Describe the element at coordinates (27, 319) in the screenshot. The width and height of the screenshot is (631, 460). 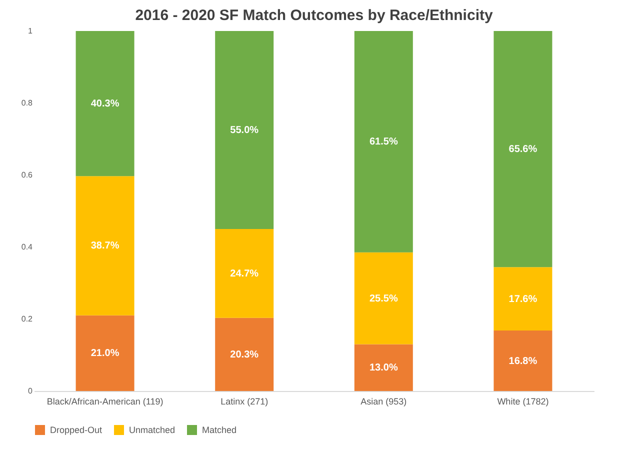
I see `y-tick-label: 0.2` at that location.